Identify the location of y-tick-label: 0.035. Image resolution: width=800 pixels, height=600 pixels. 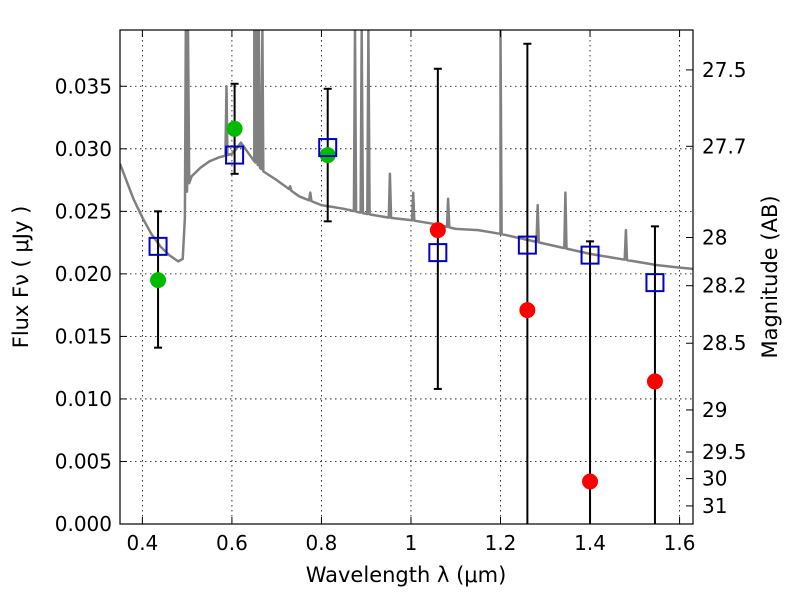
(83, 86).